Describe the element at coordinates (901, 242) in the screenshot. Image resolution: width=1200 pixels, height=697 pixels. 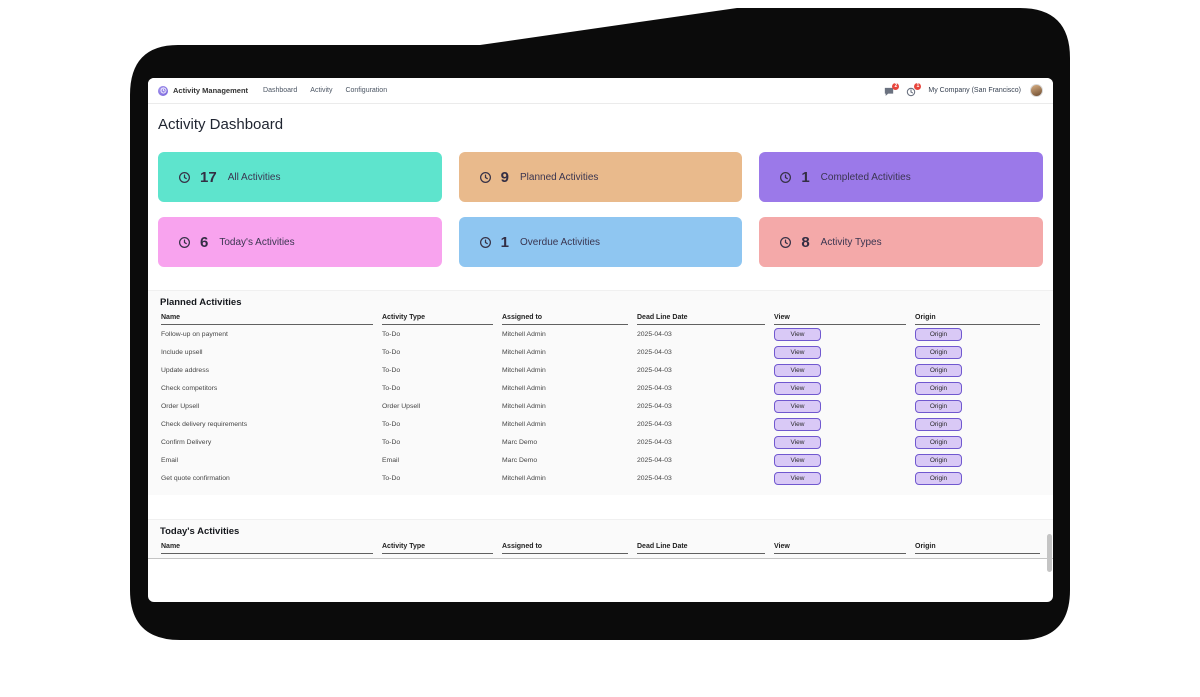
I see `stat-card-5: 8 Activity Types` at that location.